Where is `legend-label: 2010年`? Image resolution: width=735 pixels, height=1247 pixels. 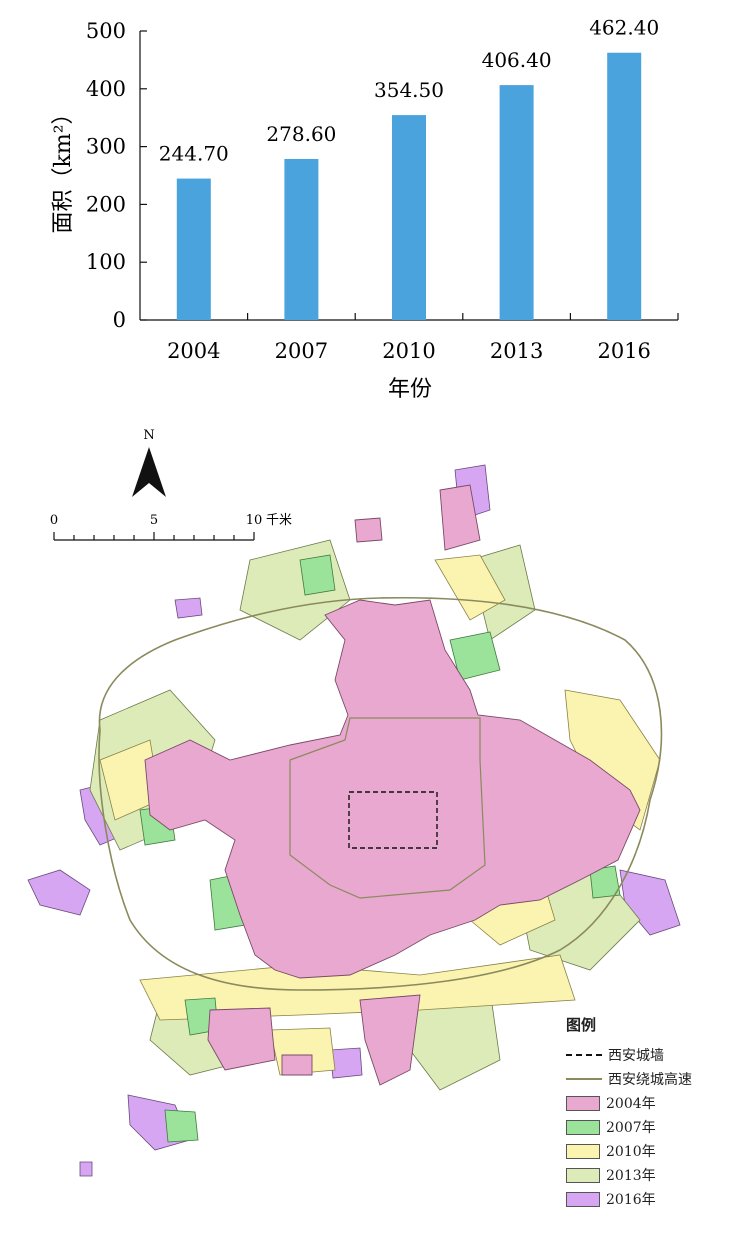
legend-label: 2010年 is located at coordinates (631, 1152).